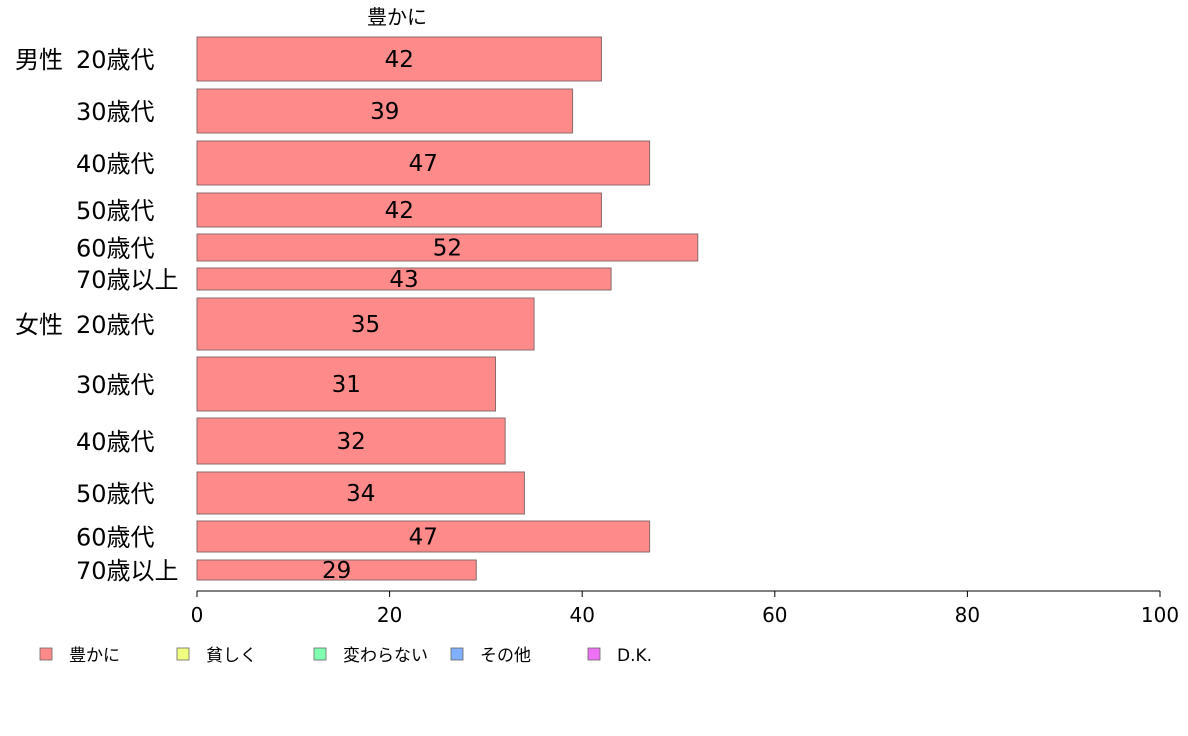 This screenshot has width=1188, height=736. Describe the element at coordinates (39, 60) in the screenshot. I see `group-label: 男性` at that location.